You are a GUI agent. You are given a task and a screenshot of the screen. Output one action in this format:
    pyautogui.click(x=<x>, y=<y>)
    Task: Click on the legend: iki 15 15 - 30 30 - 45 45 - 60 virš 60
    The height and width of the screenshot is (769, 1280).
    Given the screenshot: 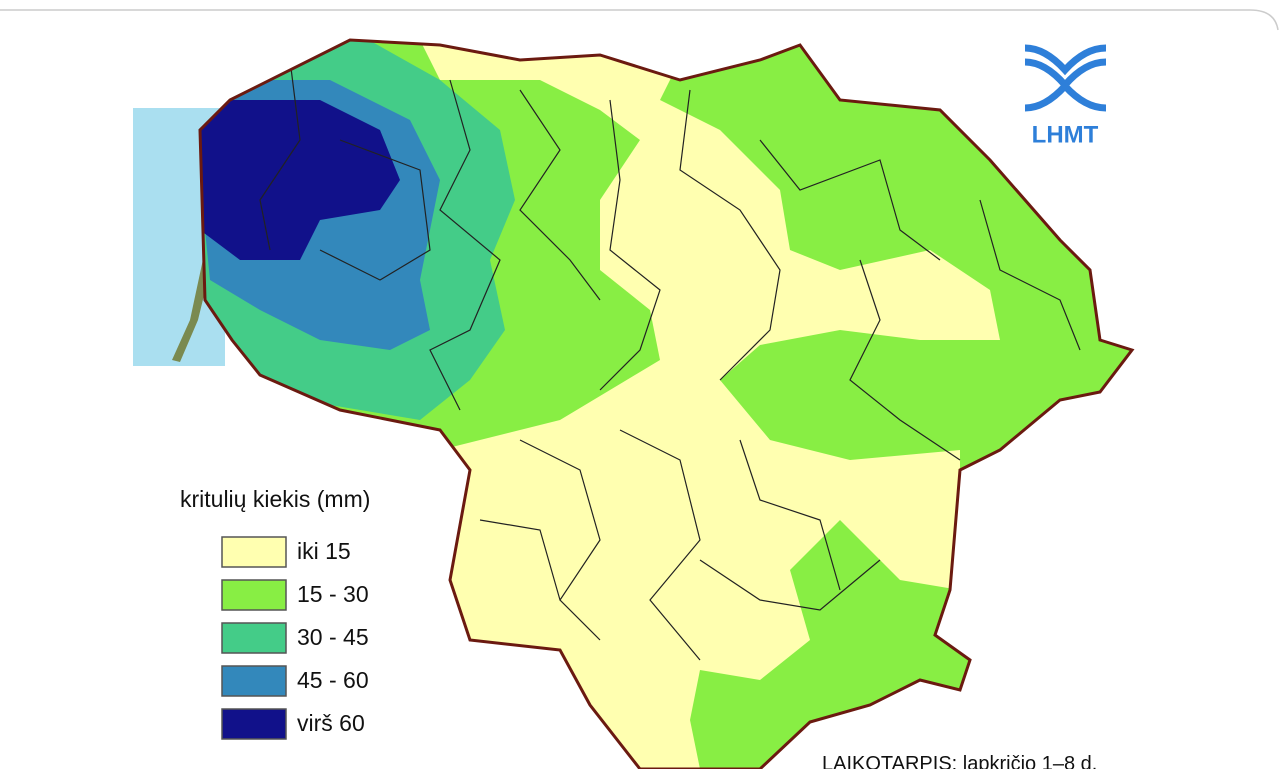 What is the action you would take?
    pyautogui.click(x=295, y=638)
    